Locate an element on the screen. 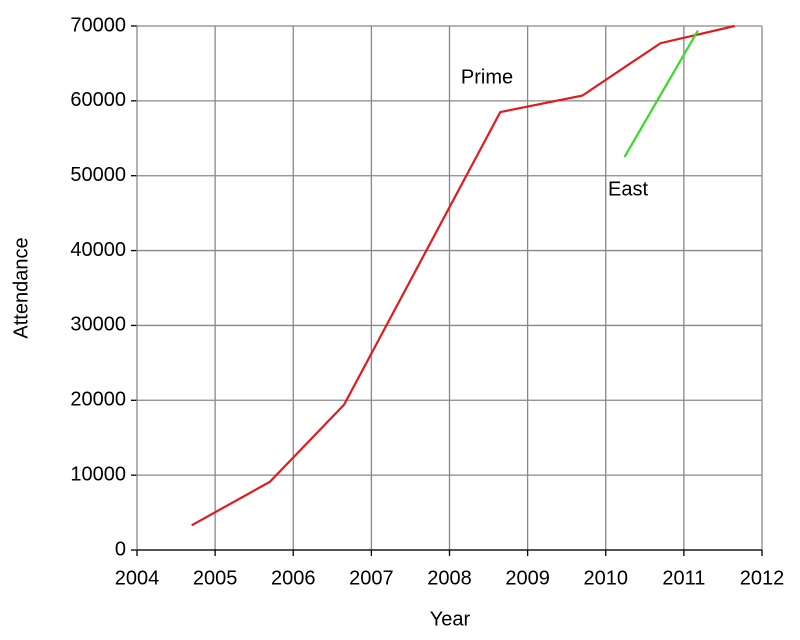  y-tick-label: 20000 is located at coordinates (98, 400).